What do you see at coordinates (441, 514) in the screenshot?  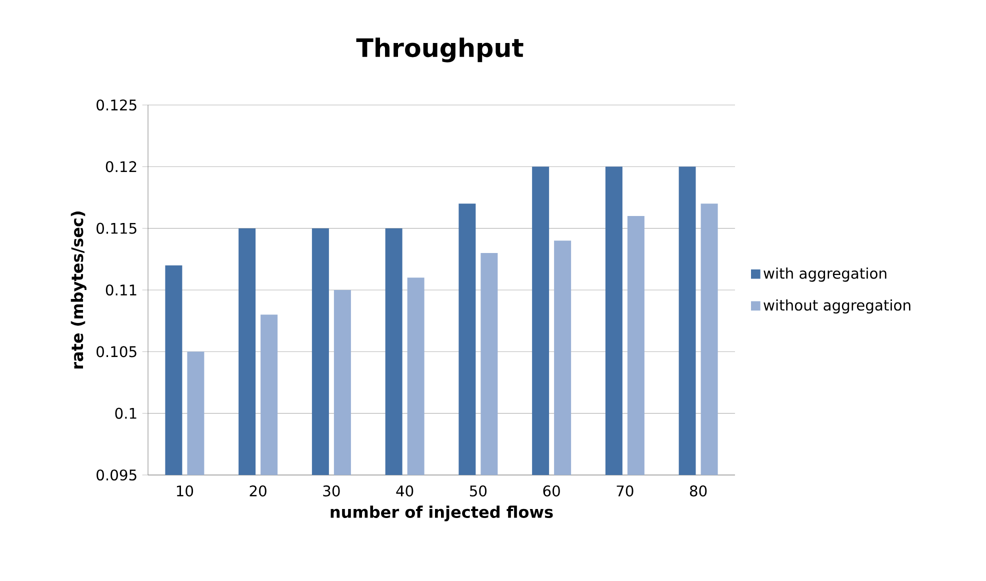 I see `x-axis-title: number of injected flows` at bounding box center [441, 514].